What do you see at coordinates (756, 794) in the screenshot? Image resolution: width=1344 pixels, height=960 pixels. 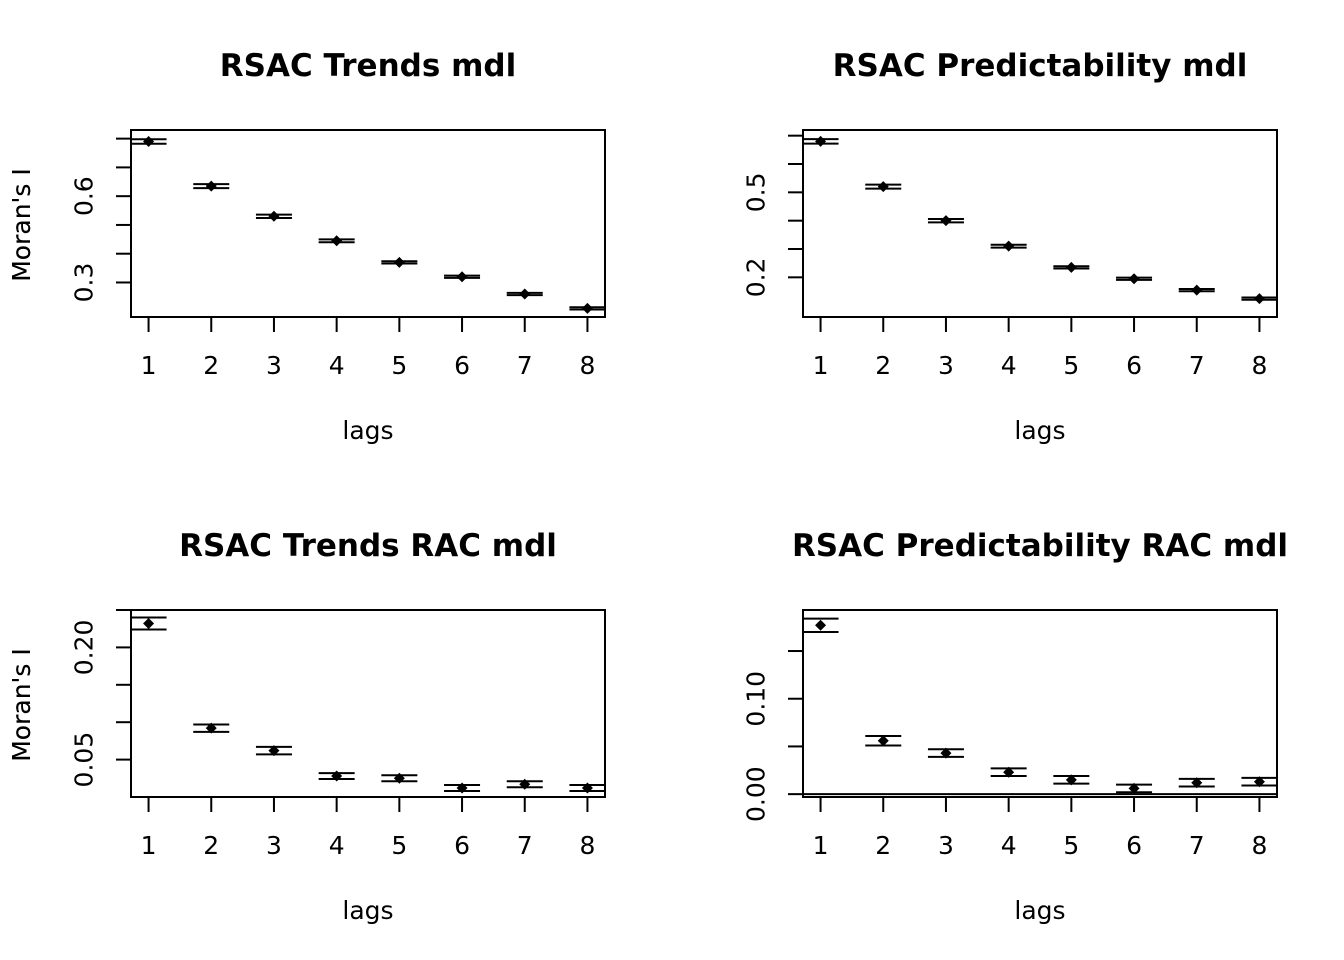 I see `y-tick-label: 0.00` at bounding box center [756, 794].